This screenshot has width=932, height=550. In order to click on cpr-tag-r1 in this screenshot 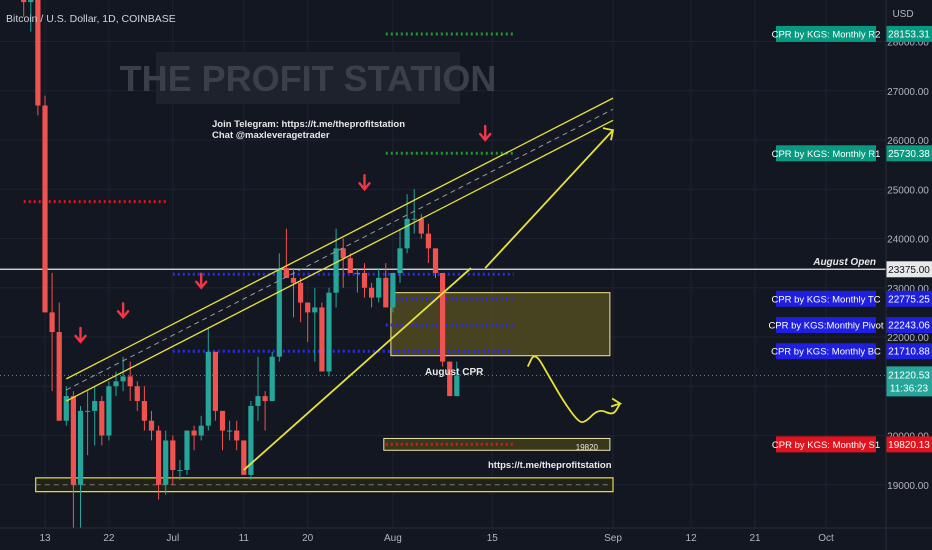, I will do `click(826, 153)`.